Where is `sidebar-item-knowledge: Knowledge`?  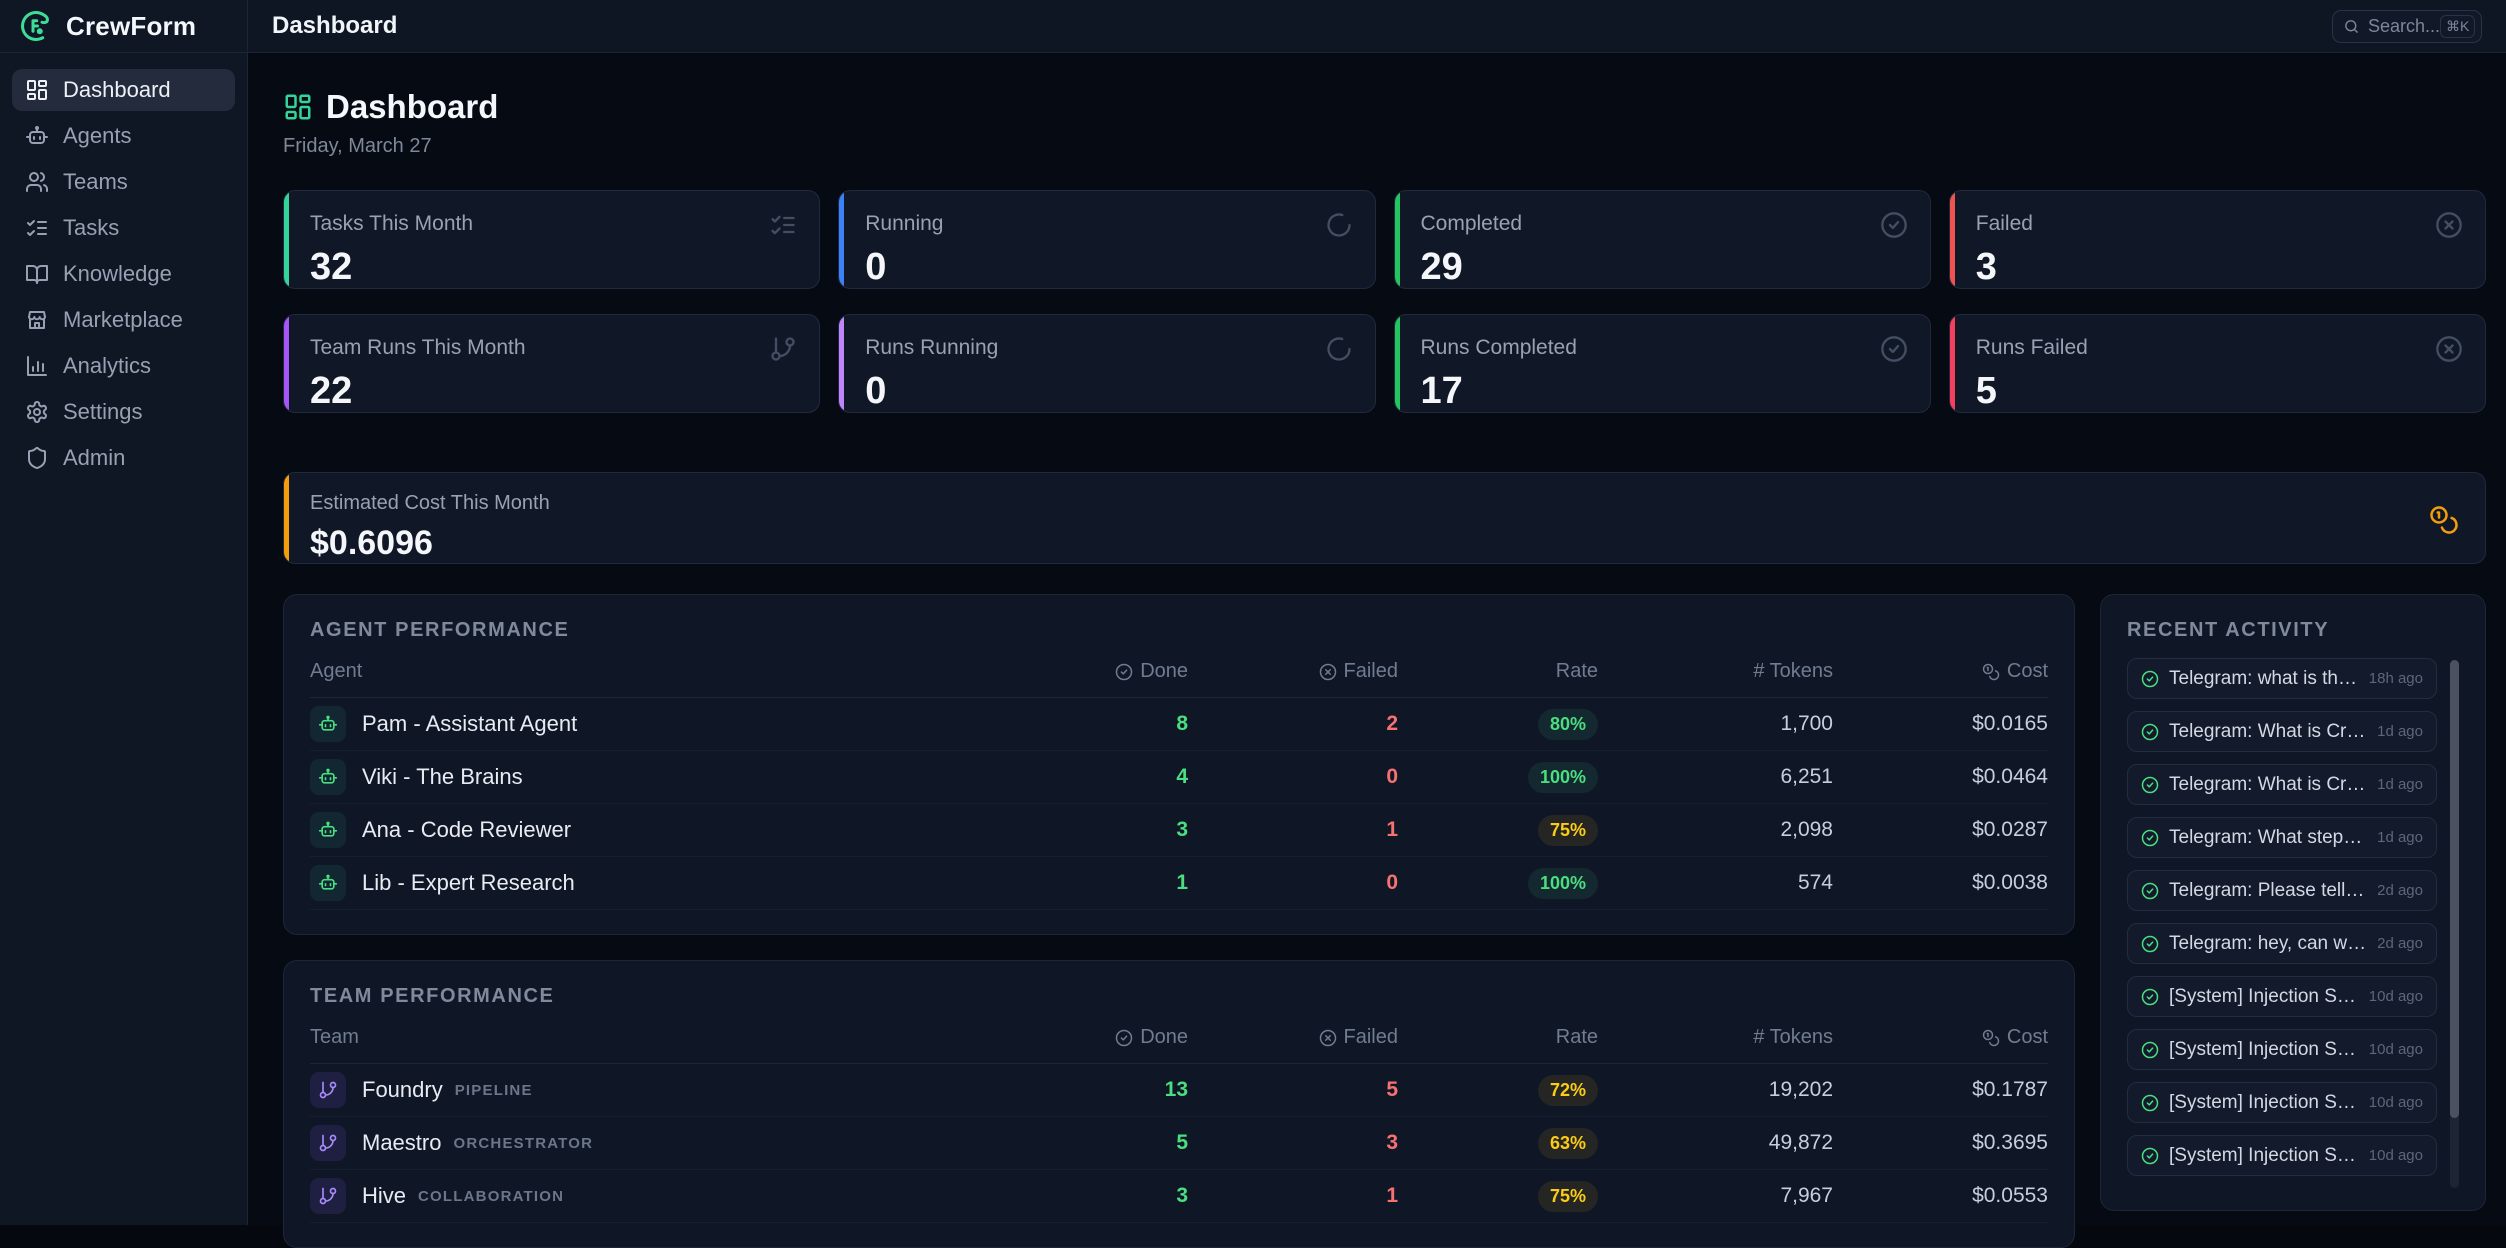 sidebar-item-knowledge: Knowledge is located at coordinates (123, 274).